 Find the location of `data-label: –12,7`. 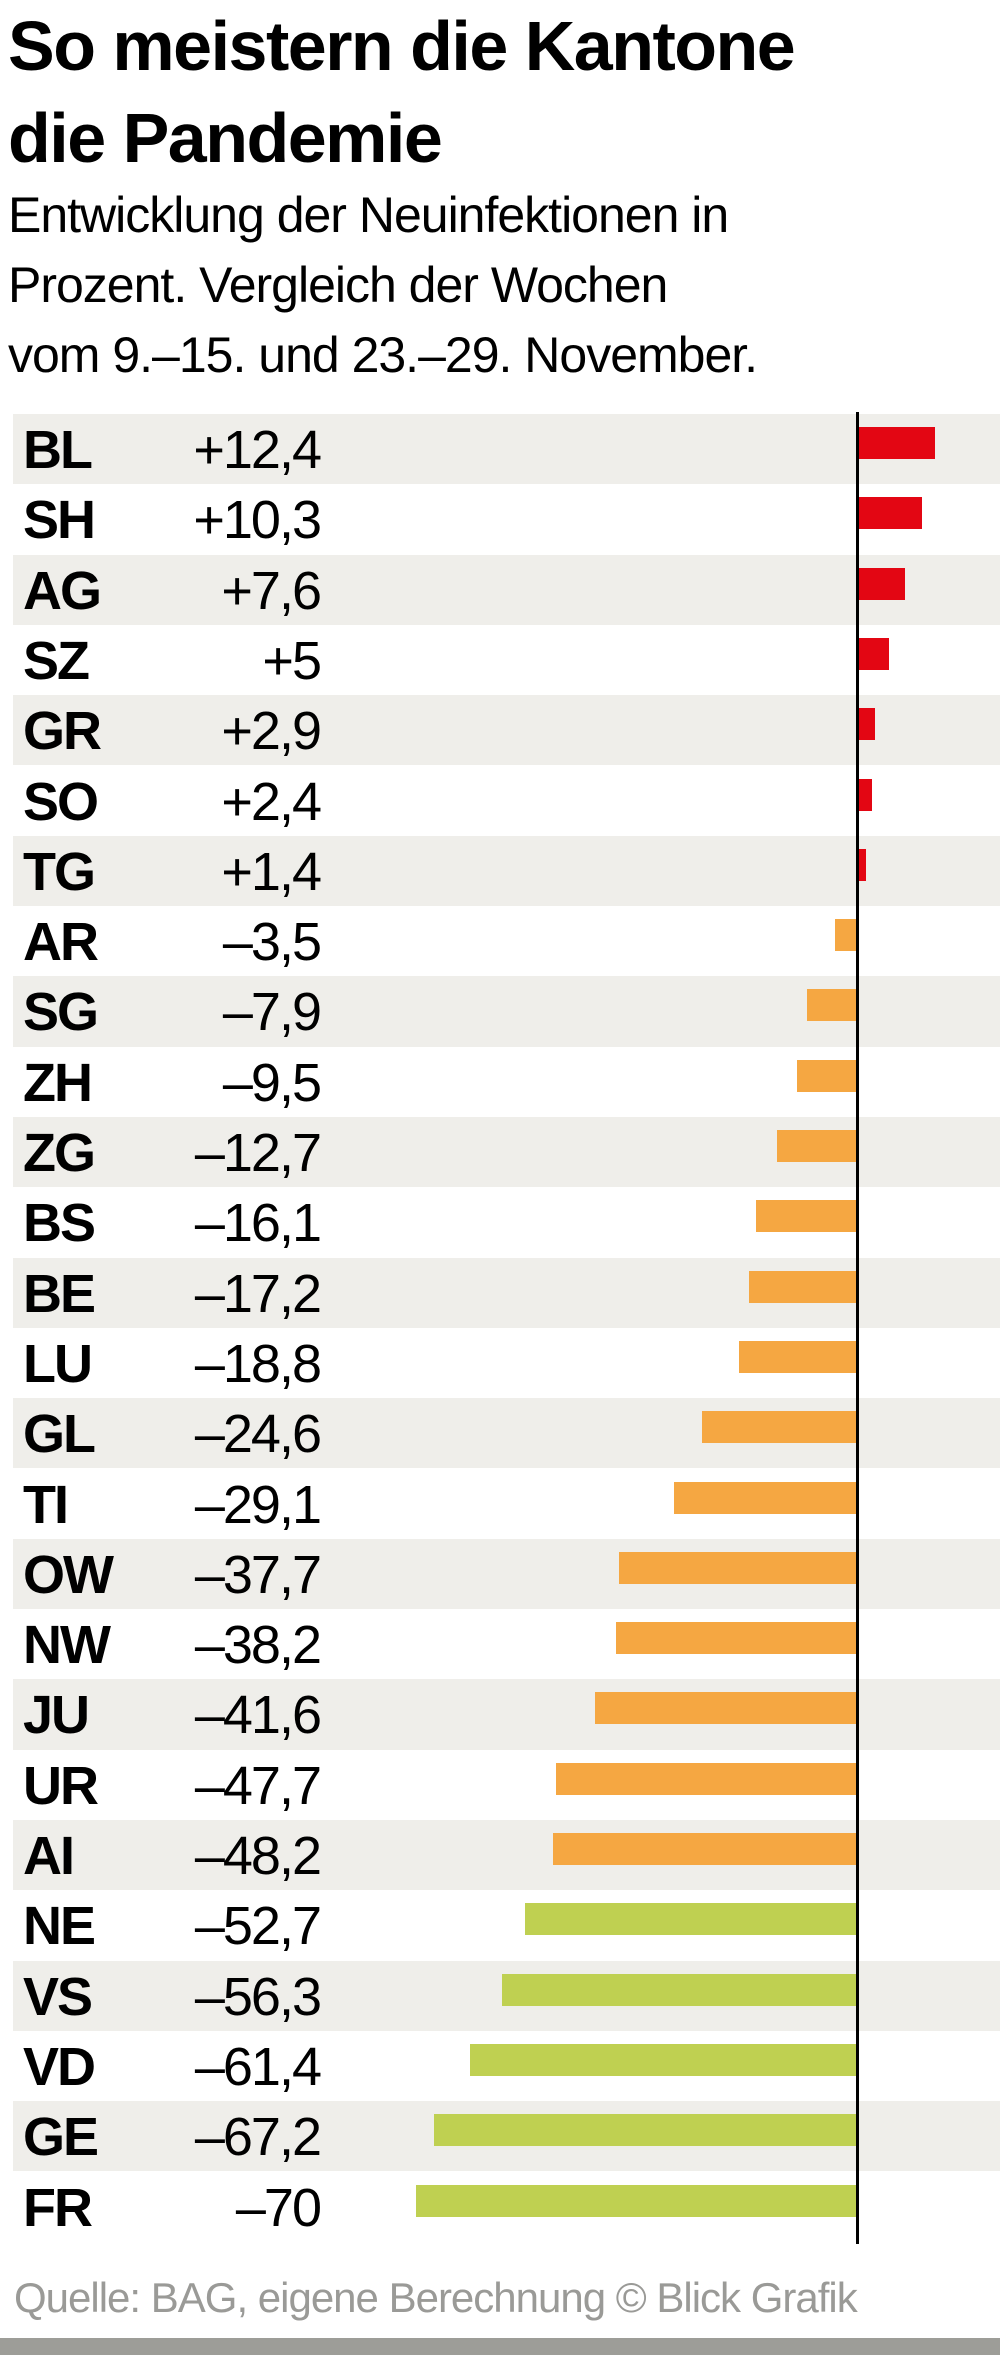

data-label: –12,7 is located at coordinates (258, 1153).